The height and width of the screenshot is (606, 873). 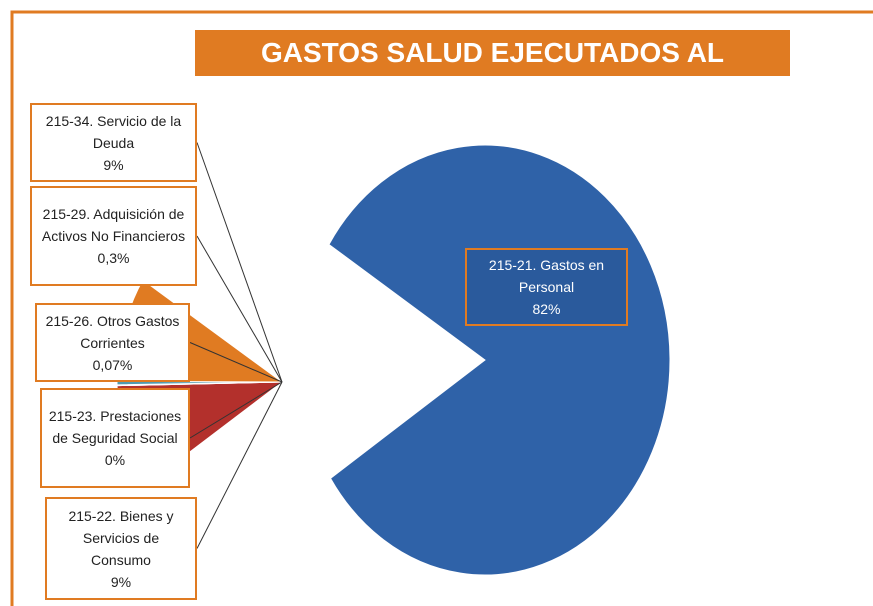 What do you see at coordinates (546, 309) in the screenshot?
I see `label-value: 82%` at bounding box center [546, 309].